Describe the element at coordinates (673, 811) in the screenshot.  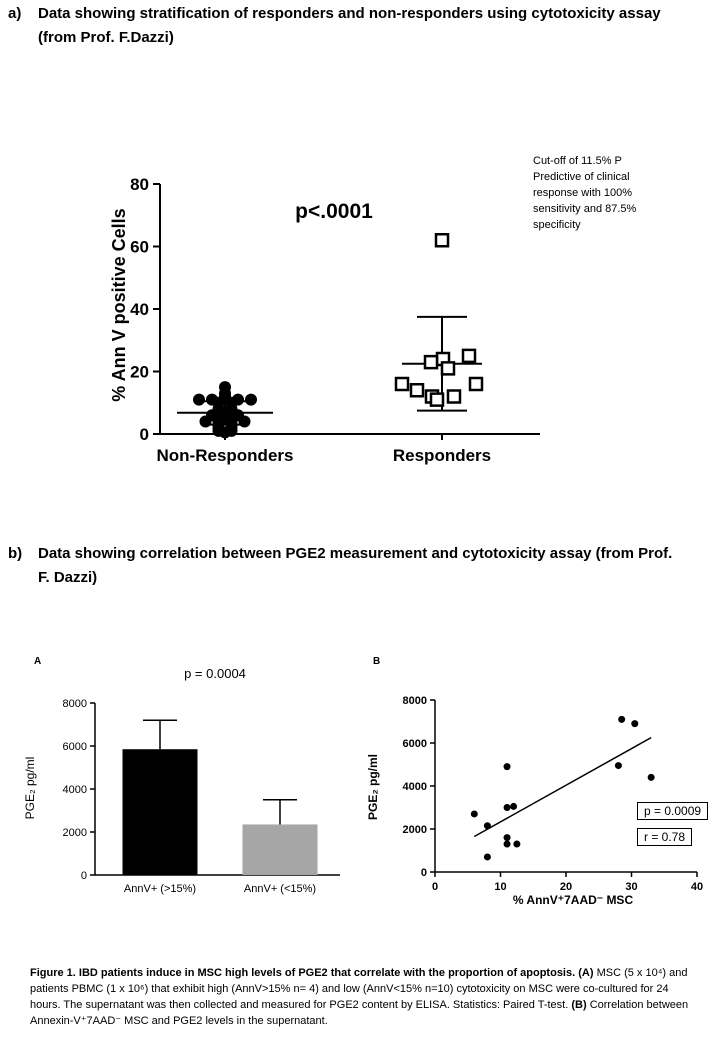
I see `p-value-box: p = 0.0009` at that location.